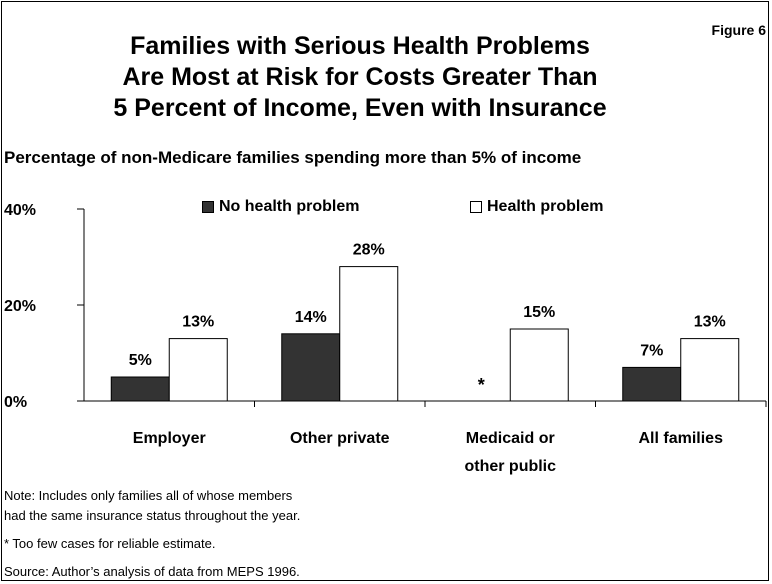  I want to click on category-label: All families, so click(681, 438).